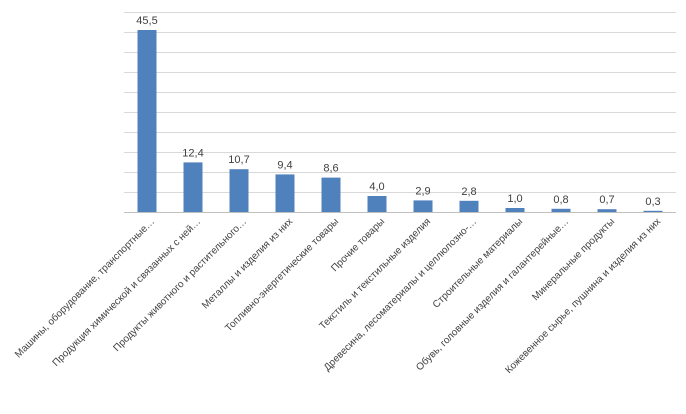 The width and height of the screenshot is (686, 414). Describe the element at coordinates (606, 200) in the screenshot. I see `data-label: 0,7` at that location.